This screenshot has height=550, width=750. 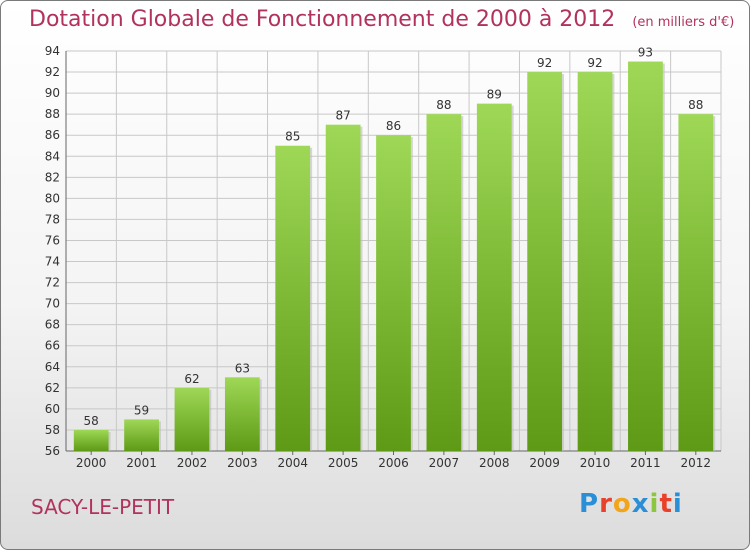 I want to click on bar-value-label: 62, so click(x=191, y=379).